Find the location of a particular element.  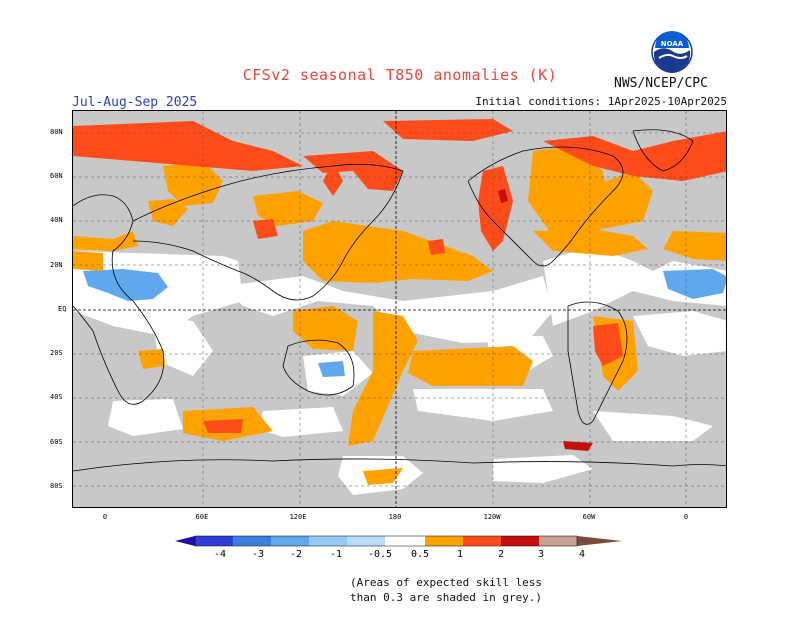

colorbar-label: -4 is located at coordinates (220, 554).